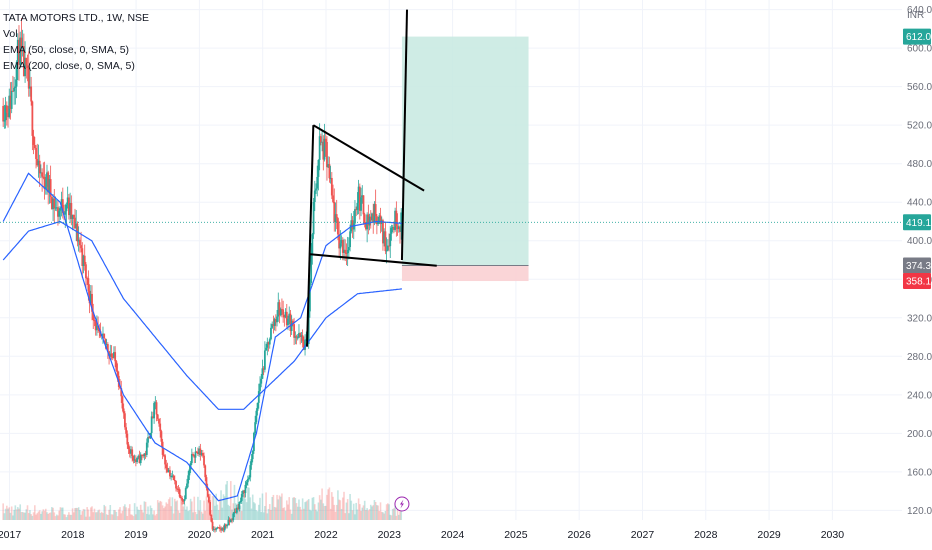  I want to click on indicator-ema-50: EMA (50, close, 0, SMA, 5), so click(66, 50).